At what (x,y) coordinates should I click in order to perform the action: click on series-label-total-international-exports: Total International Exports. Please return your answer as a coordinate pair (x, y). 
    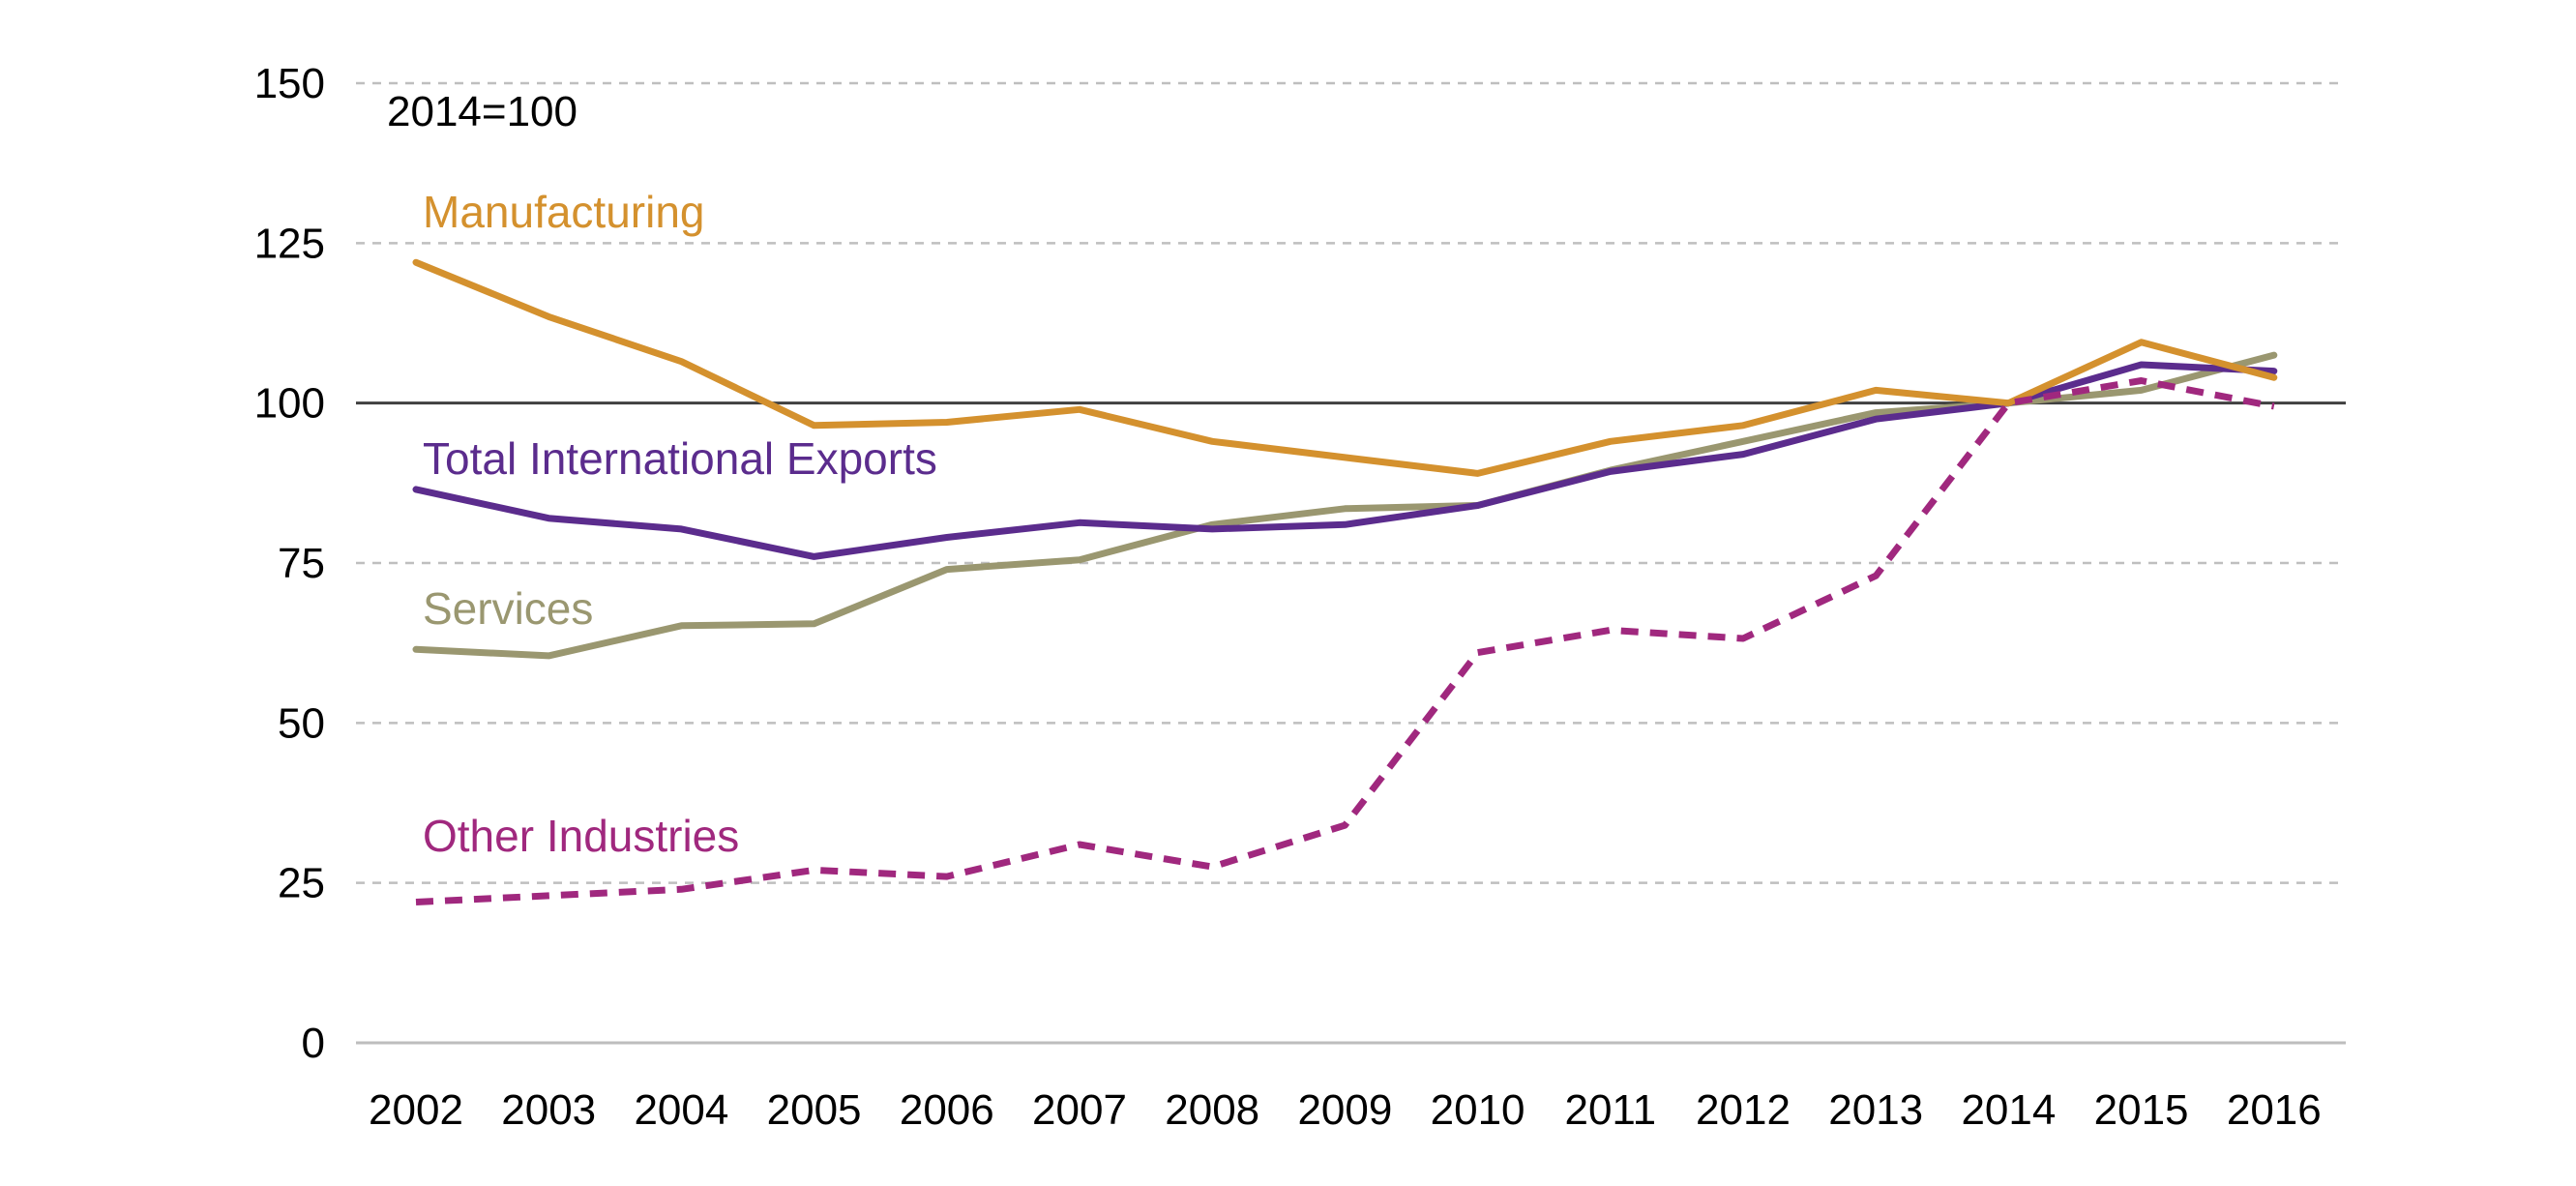
    Looking at the image, I should click on (680, 459).